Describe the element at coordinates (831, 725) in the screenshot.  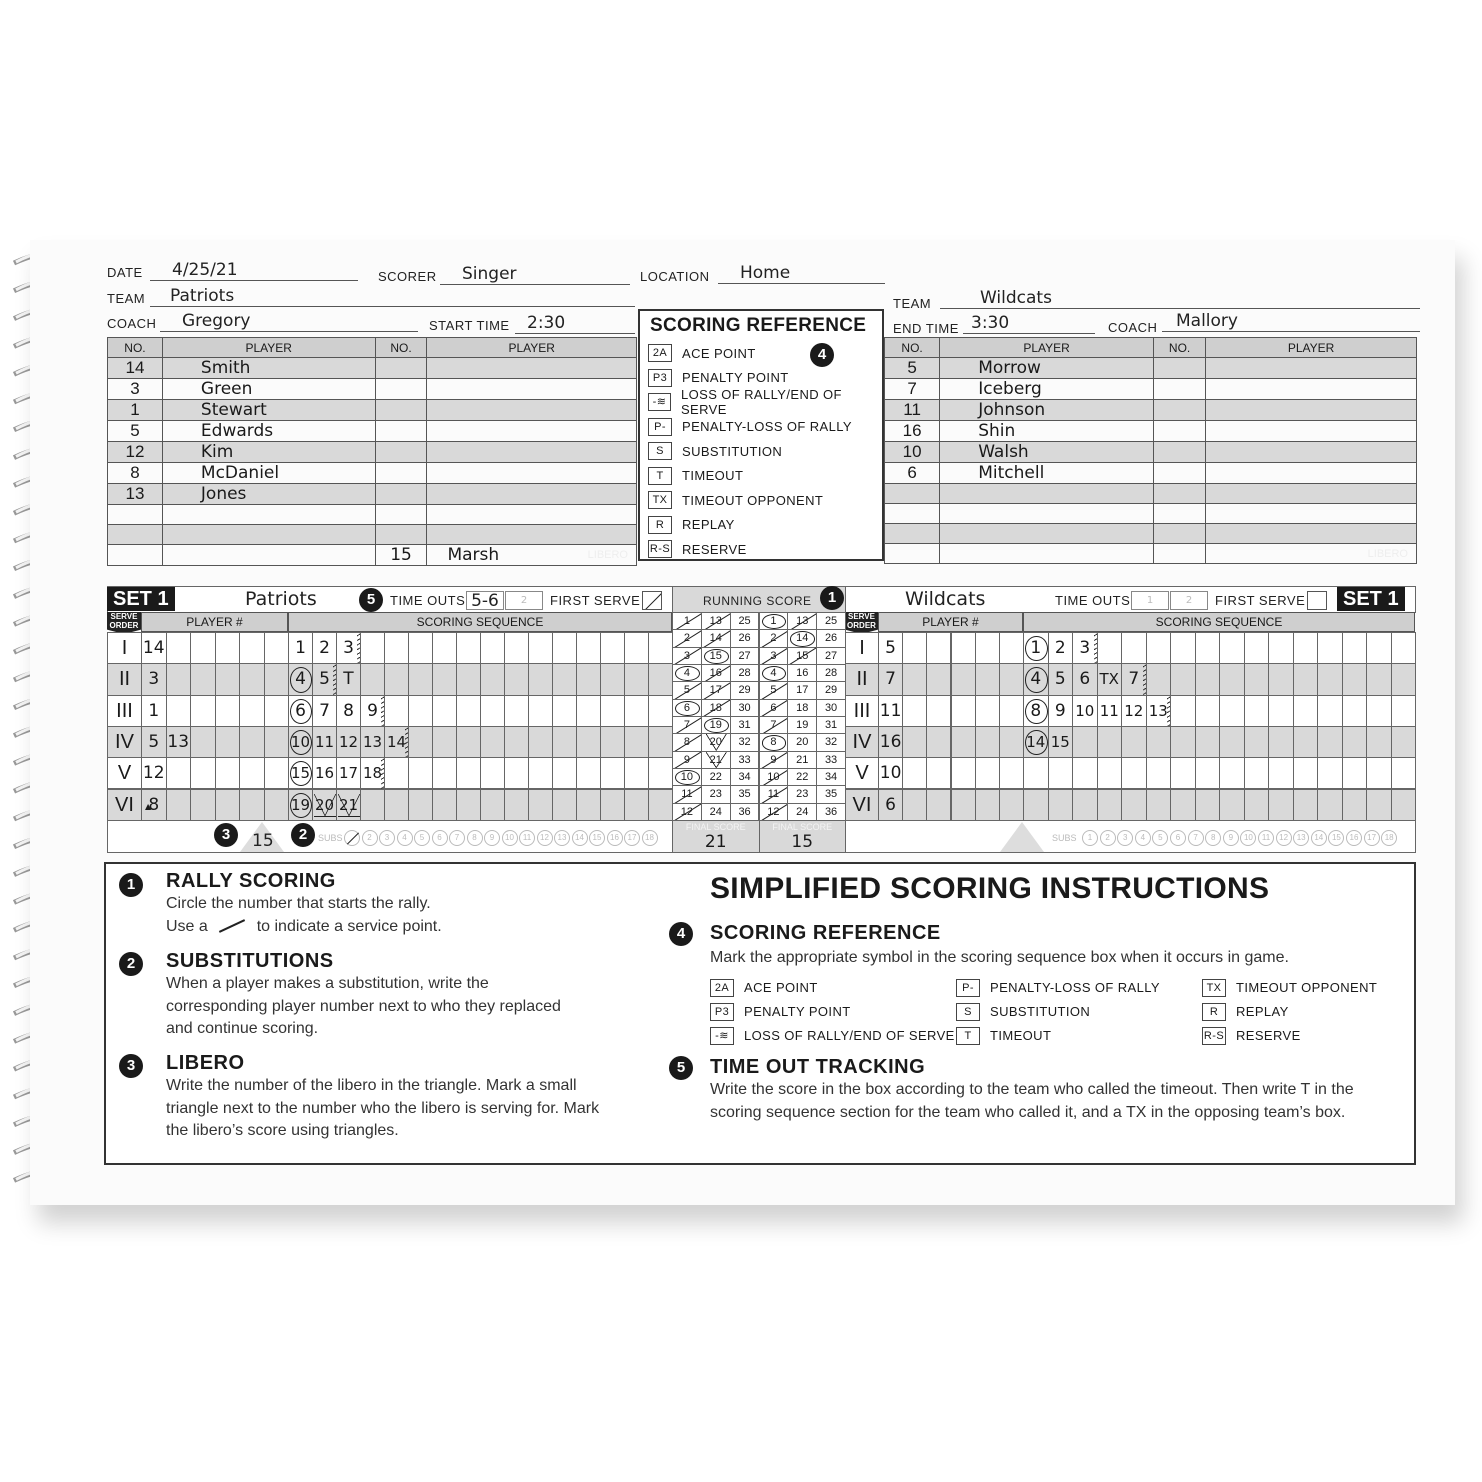
I see `running-score-cell: 31` at that location.